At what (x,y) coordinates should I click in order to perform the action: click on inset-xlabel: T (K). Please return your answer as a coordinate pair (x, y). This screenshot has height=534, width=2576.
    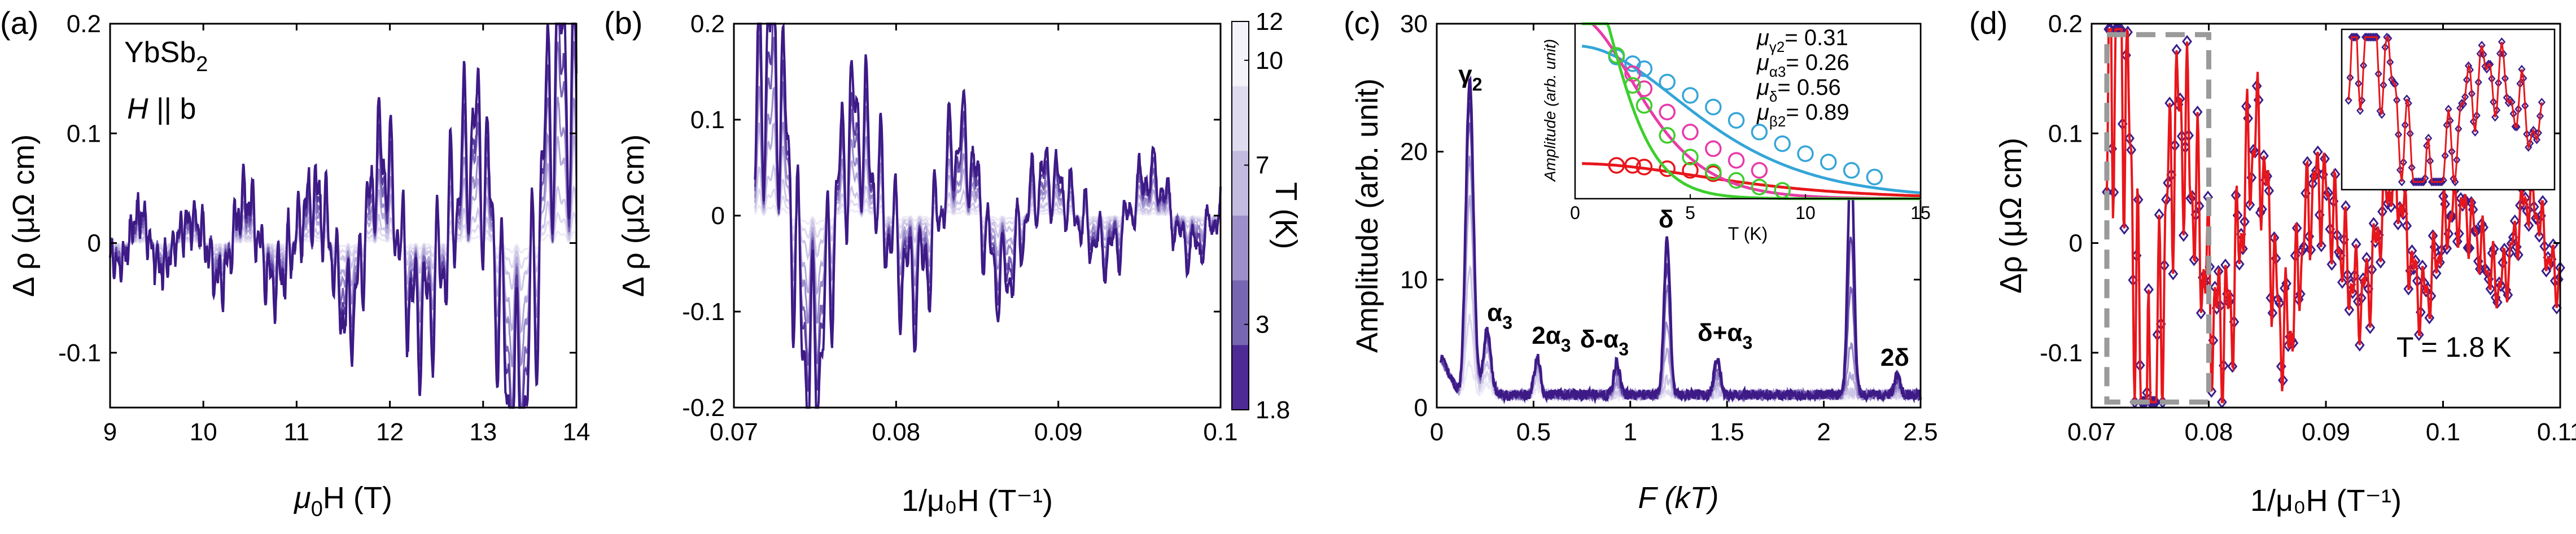
    Looking at the image, I should click on (1748, 234).